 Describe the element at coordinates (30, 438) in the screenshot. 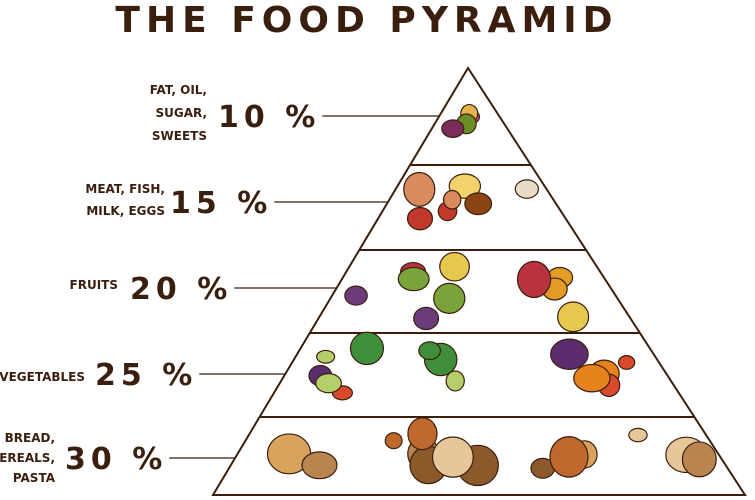

I see `level-label: BREAD,` at that location.